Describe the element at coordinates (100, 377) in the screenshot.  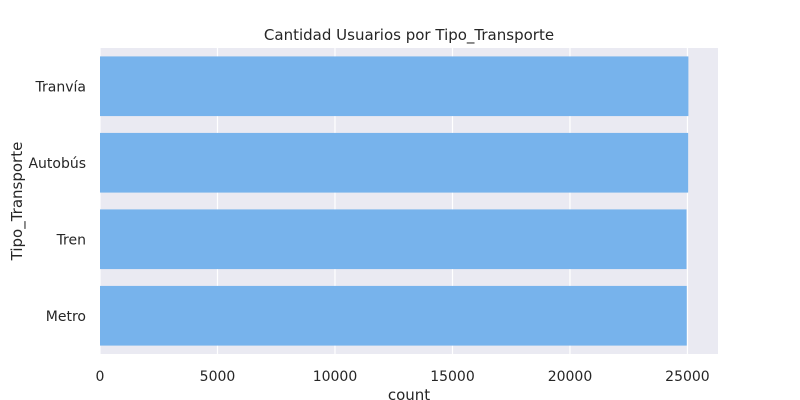
I see `x-tick-label: 0` at that location.